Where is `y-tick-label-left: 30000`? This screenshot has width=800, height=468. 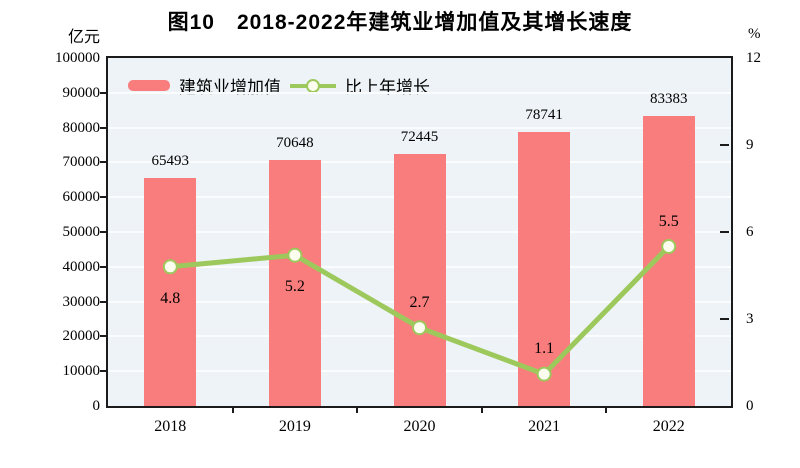
y-tick-label-left: 30000 is located at coordinates (81, 301).